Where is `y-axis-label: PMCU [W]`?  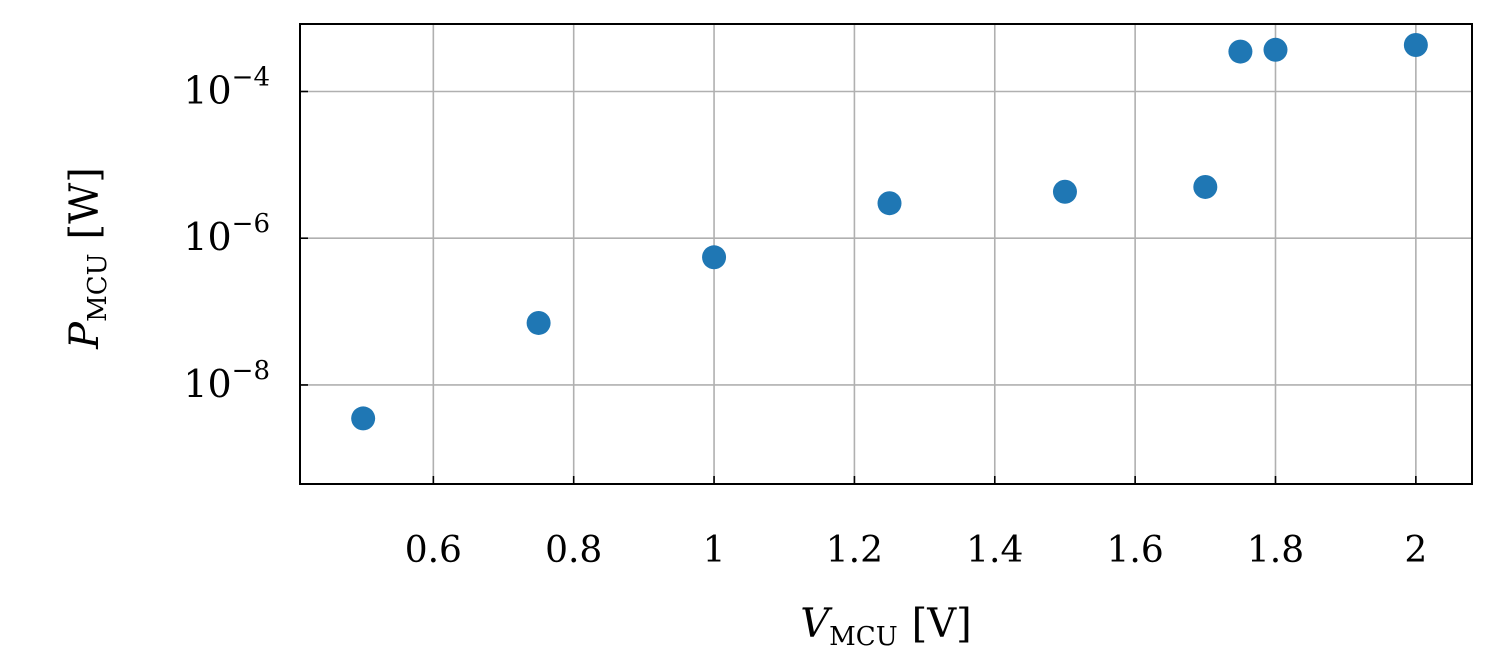 y-axis-label: PMCU [W] is located at coordinates (87, 258).